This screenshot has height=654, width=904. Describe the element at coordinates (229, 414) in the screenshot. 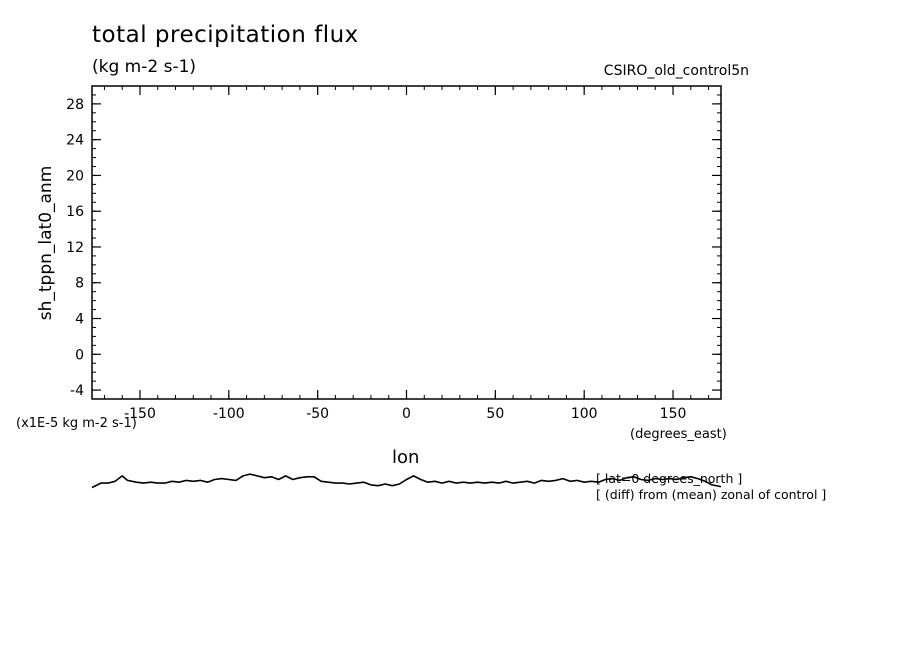

I see `x-tick-label: -100` at that location.